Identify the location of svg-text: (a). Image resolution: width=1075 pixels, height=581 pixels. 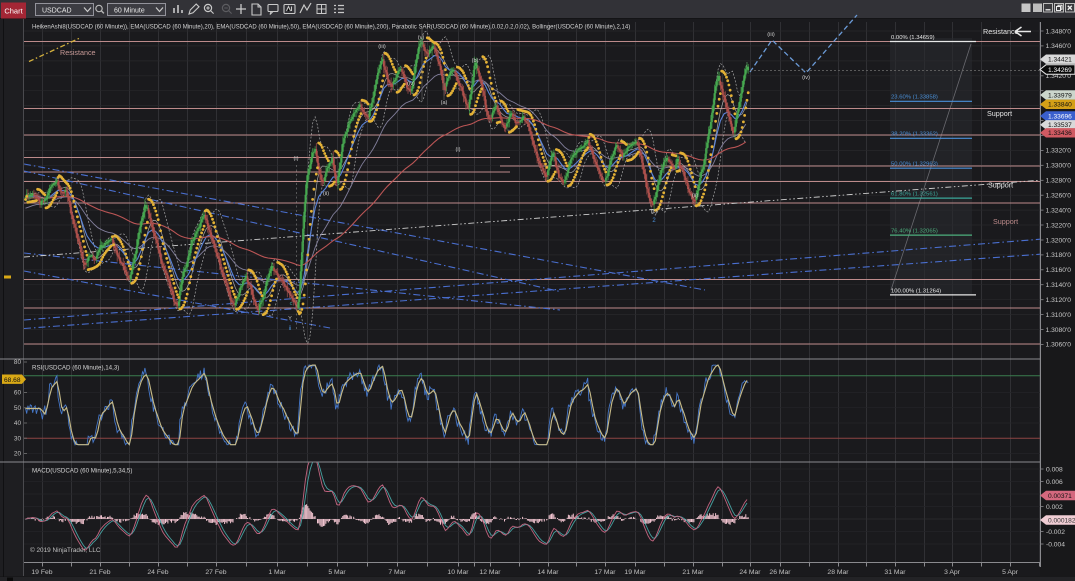
(444, 103).